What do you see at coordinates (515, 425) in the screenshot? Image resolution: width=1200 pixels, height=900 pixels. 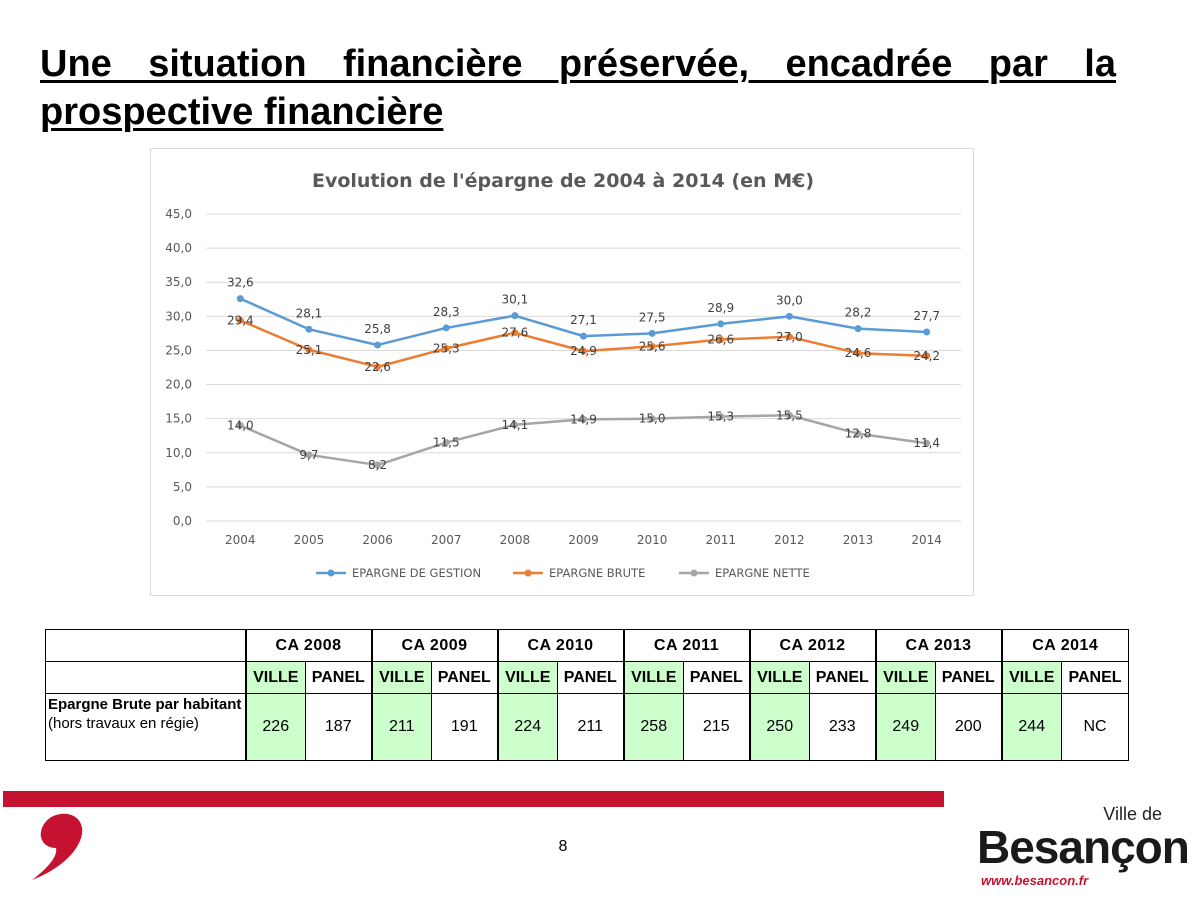 I see `data-label: 14,1` at bounding box center [515, 425].